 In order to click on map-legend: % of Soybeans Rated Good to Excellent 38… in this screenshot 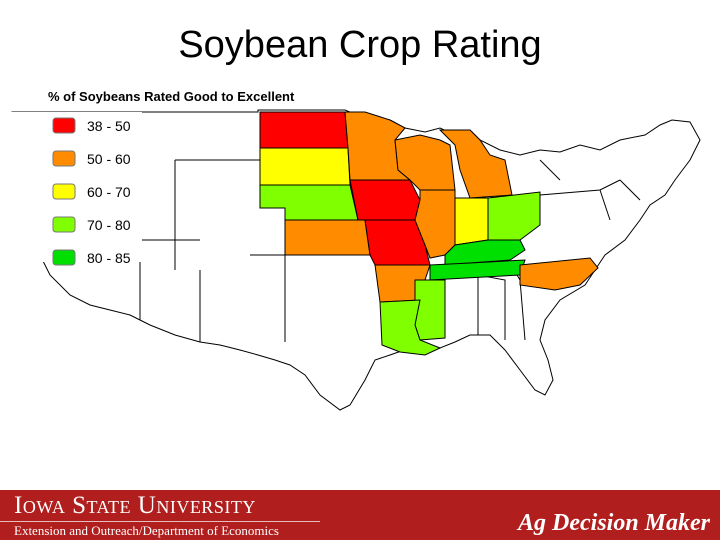, I will do `click(152, 177)`.